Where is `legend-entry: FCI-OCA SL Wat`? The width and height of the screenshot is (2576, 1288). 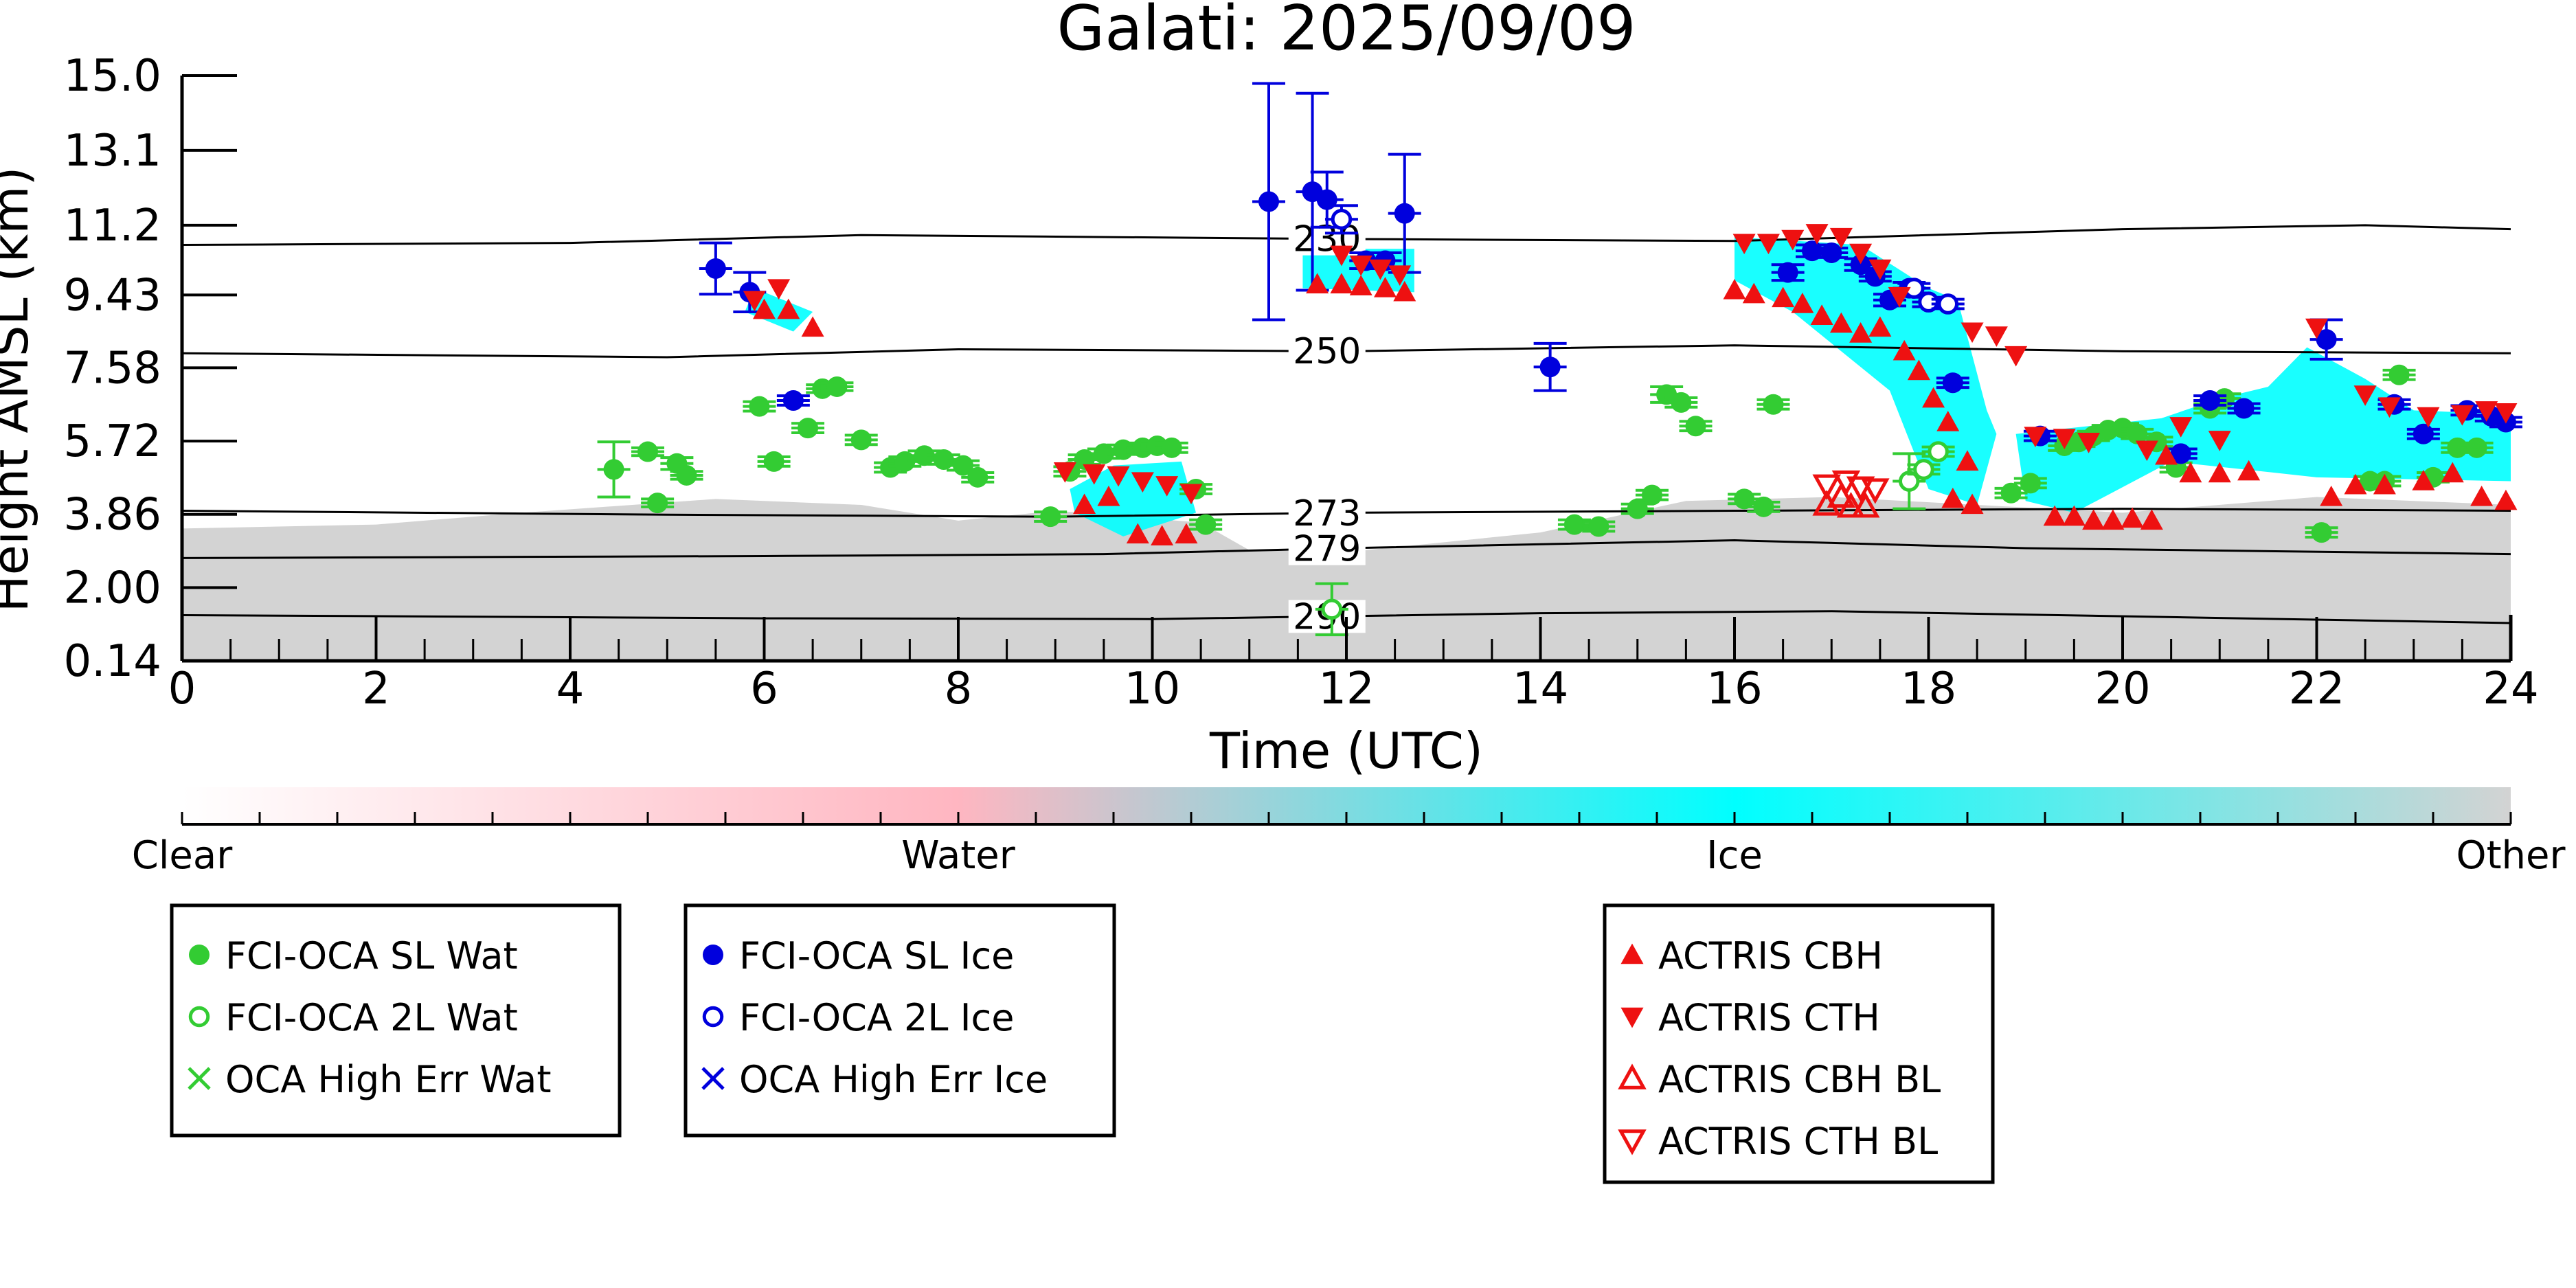 legend-entry: FCI-OCA SL Wat is located at coordinates (353, 956).